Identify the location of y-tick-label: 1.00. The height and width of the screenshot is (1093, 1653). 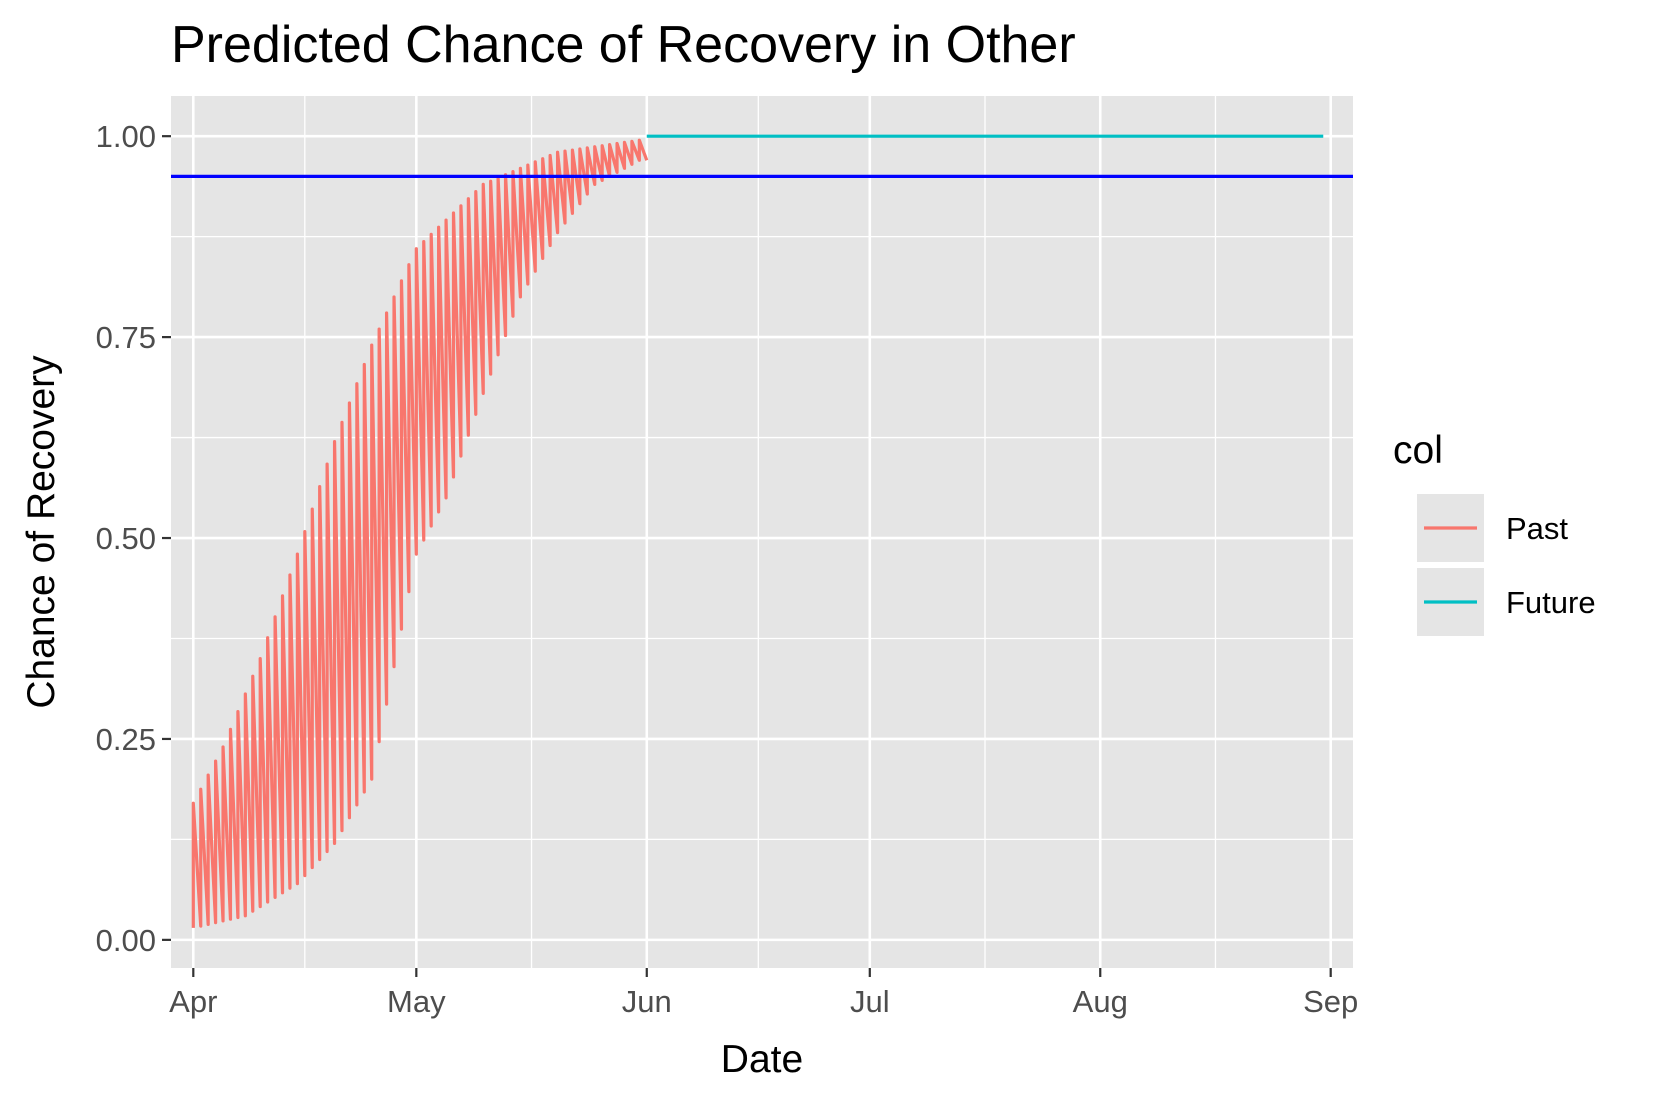
(126, 136).